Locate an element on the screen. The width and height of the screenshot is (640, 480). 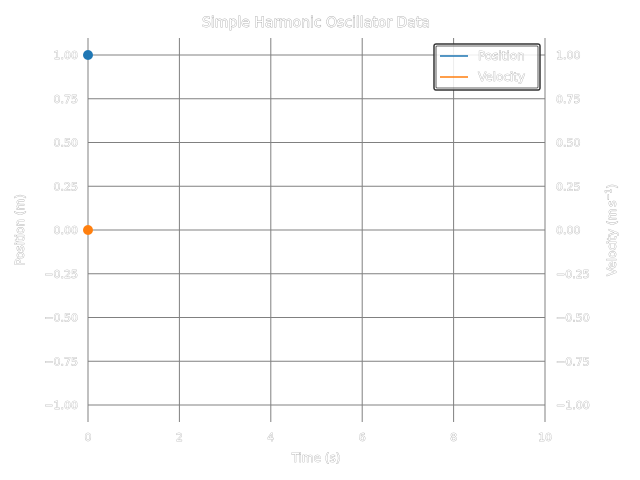
y-axis-label-right-unit: s is located at coordinates (612, 203).